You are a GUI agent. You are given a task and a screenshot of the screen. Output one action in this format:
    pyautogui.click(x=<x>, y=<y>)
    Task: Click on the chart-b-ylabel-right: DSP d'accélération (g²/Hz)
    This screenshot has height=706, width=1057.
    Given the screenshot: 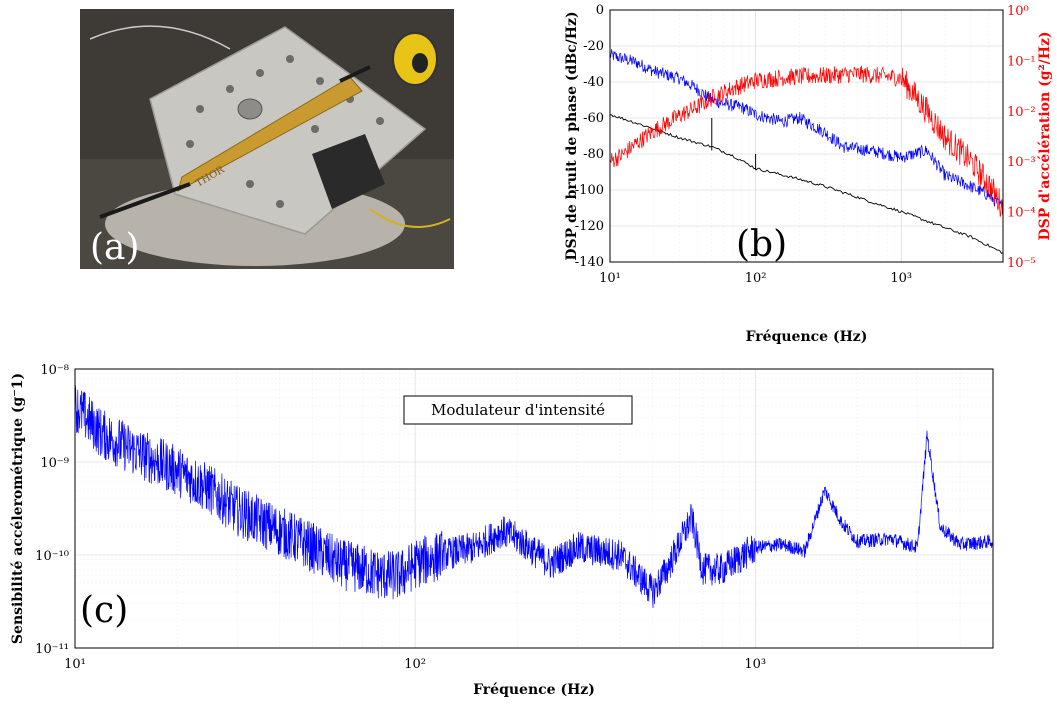 What is the action you would take?
    pyautogui.click(x=1045, y=135)
    